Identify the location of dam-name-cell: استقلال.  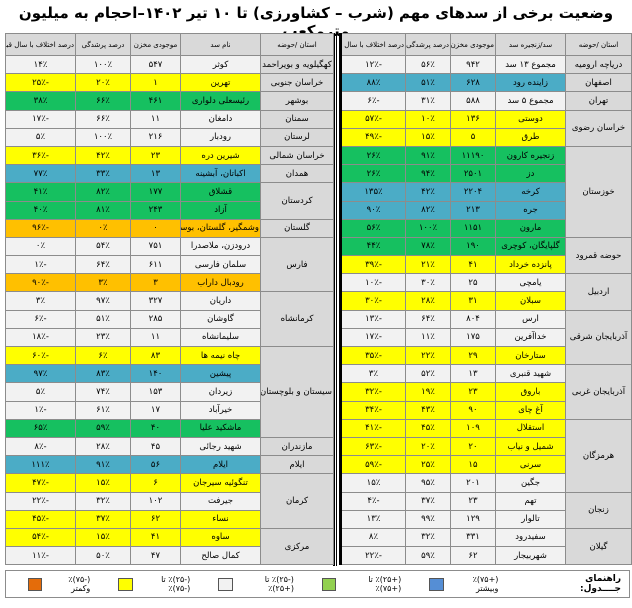
(530, 428).